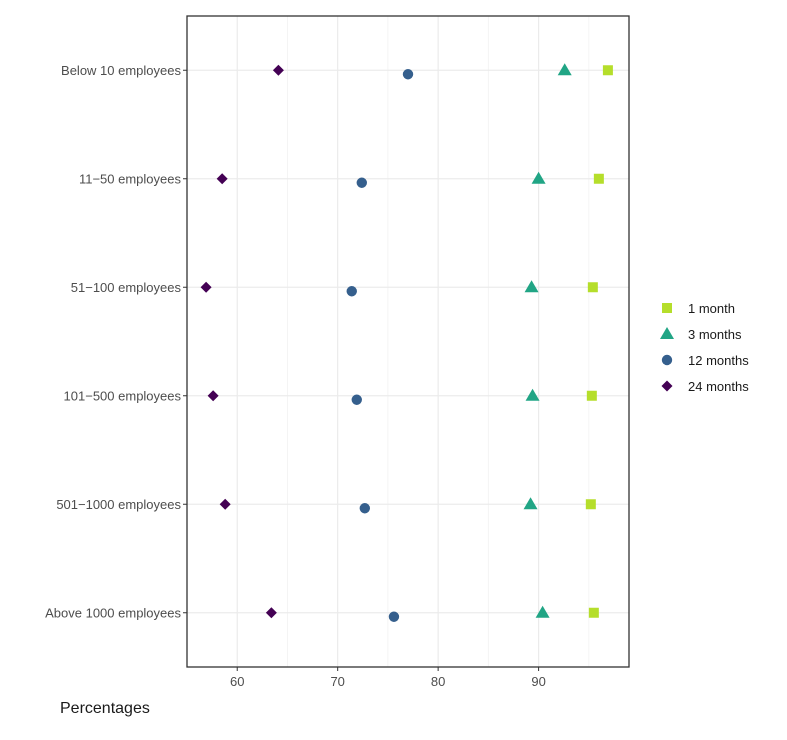 Image resolution: width=787 pixels, height=740 pixels. What do you see at coordinates (123, 395) in the screenshot?
I see `y-category-label: 101−500 employees` at bounding box center [123, 395].